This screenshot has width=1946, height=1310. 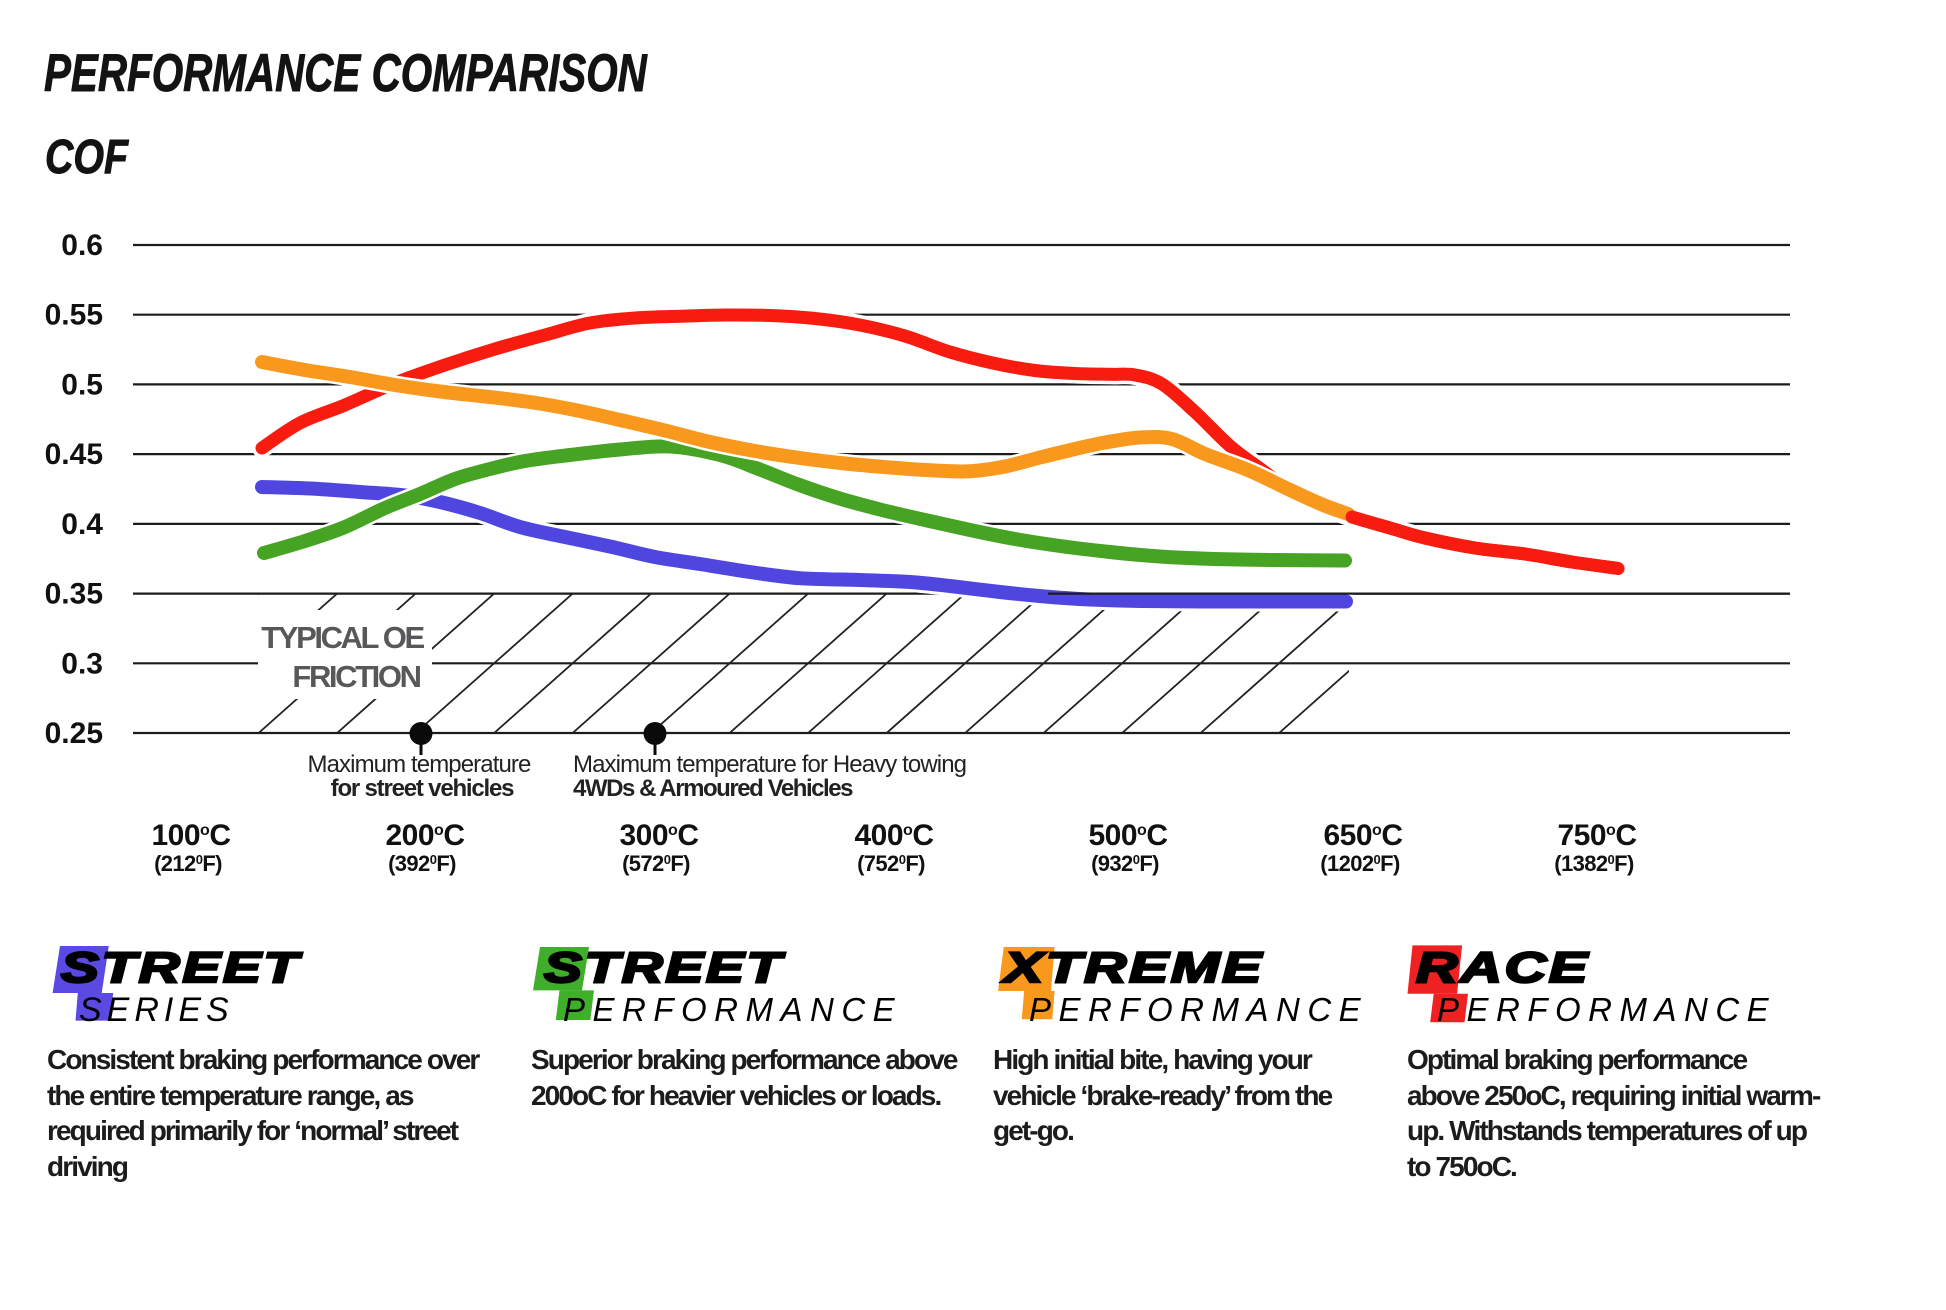 What do you see at coordinates (74, 315) in the screenshot?
I see `svg-text: 0.55` at bounding box center [74, 315].